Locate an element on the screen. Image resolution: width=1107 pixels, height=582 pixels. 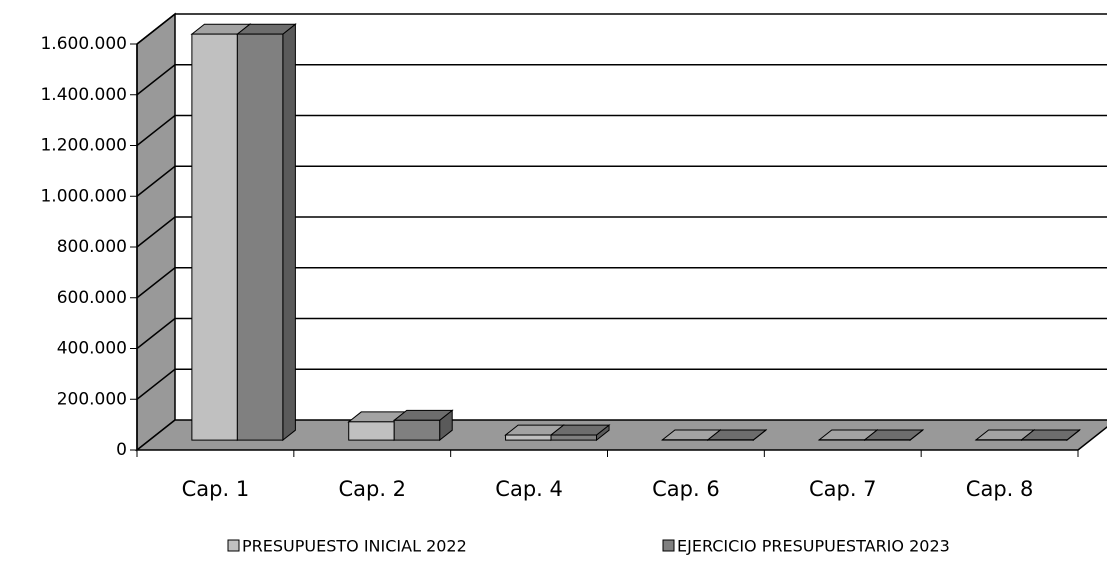
y-tick-label: 800.000 is located at coordinates (92, 247).